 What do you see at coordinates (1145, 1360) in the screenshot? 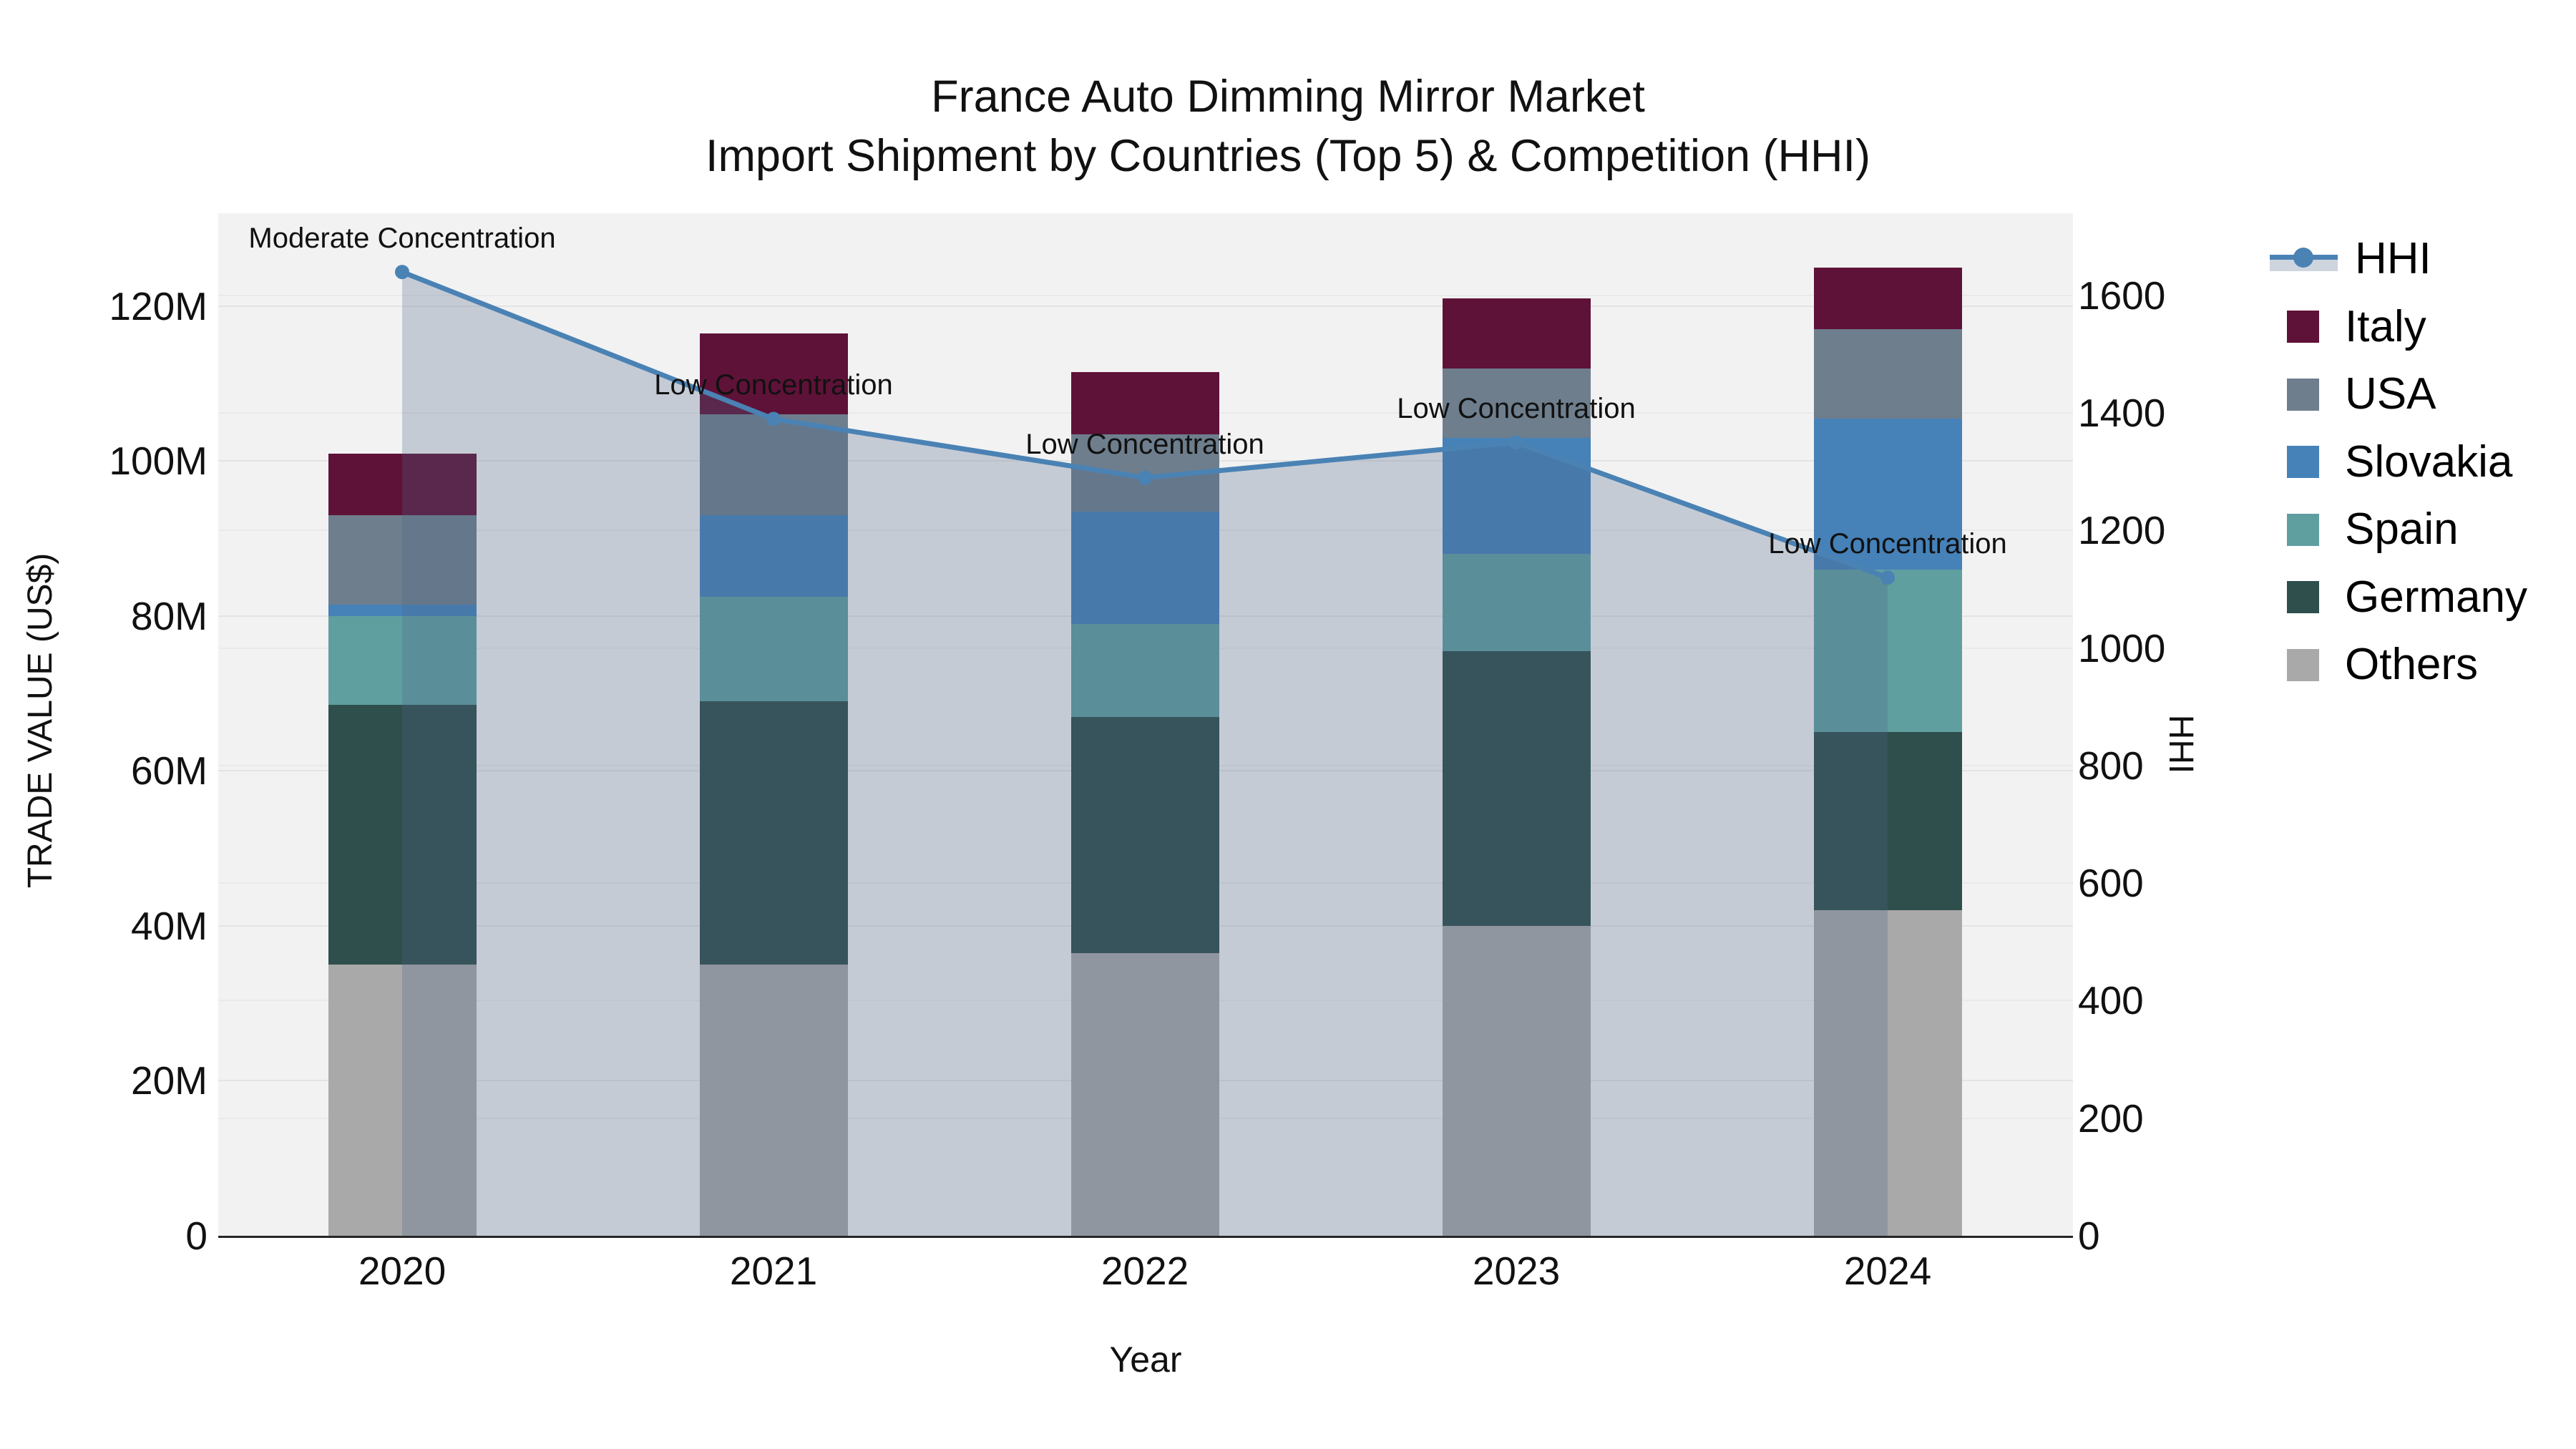
I see `x-axis-title: Year` at bounding box center [1145, 1360].